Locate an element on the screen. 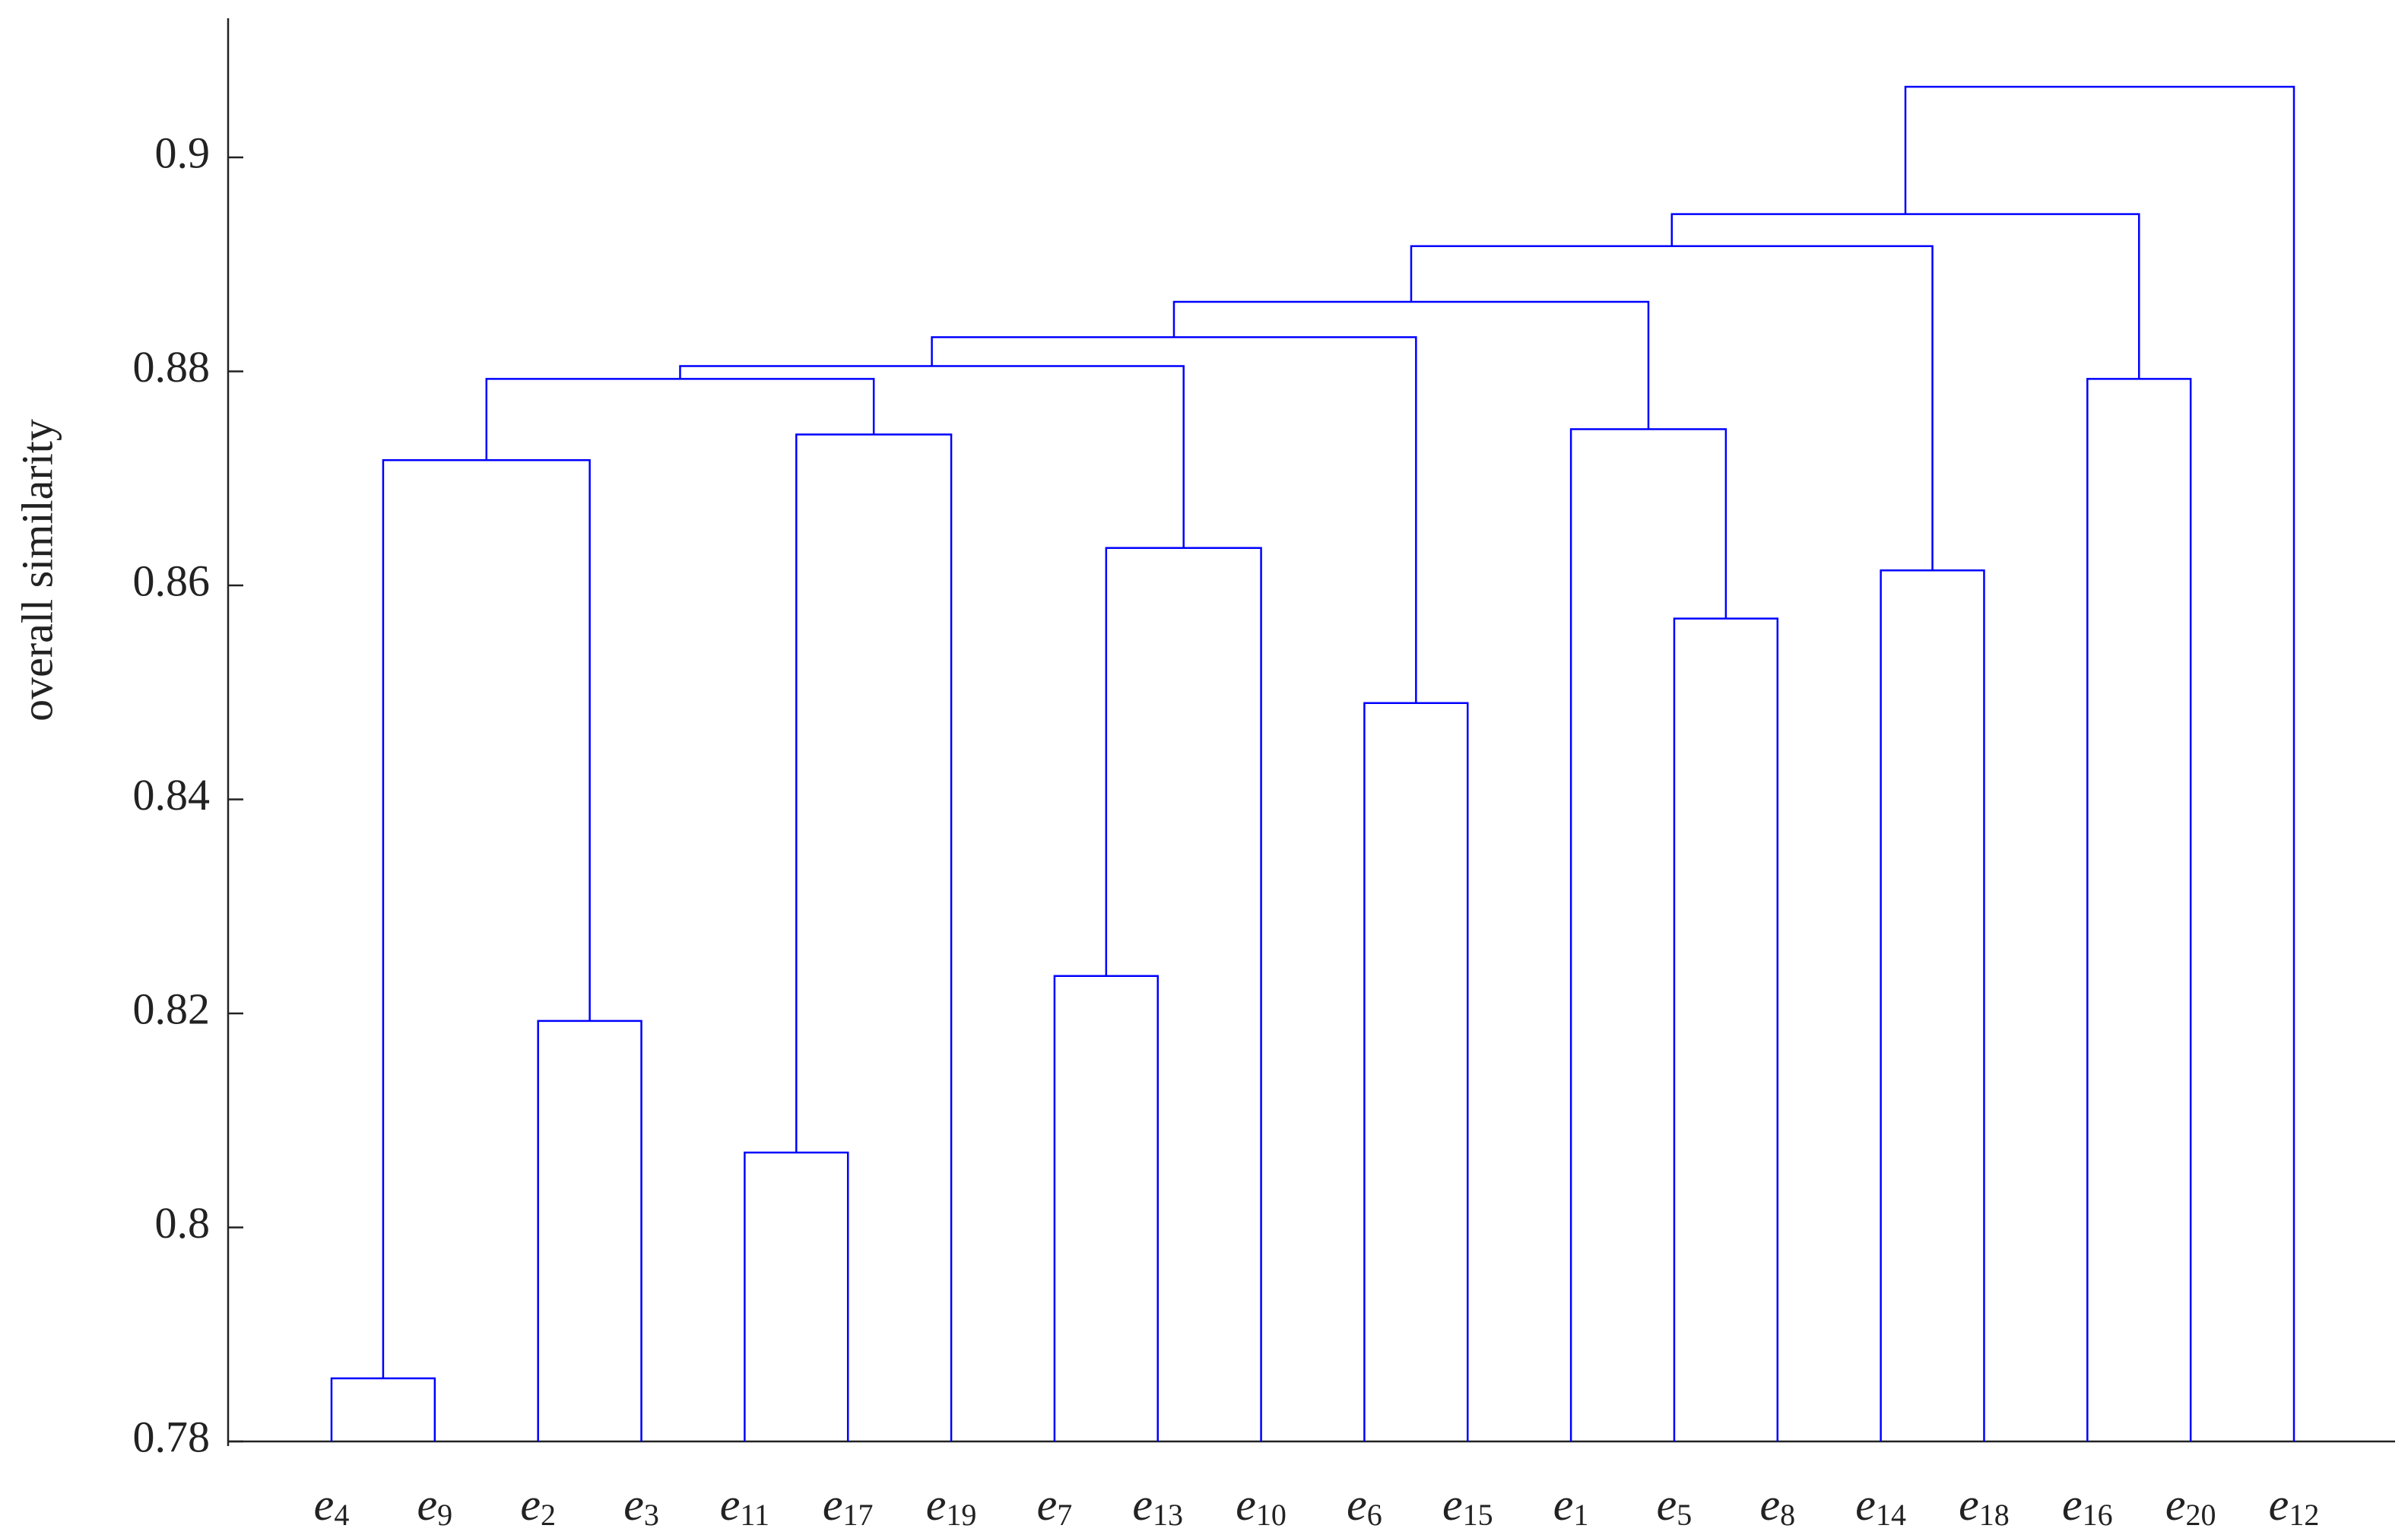 The height and width of the screenshot is (1538, 2408). leaf-label: e2 is located at coordinates (538, 1505).